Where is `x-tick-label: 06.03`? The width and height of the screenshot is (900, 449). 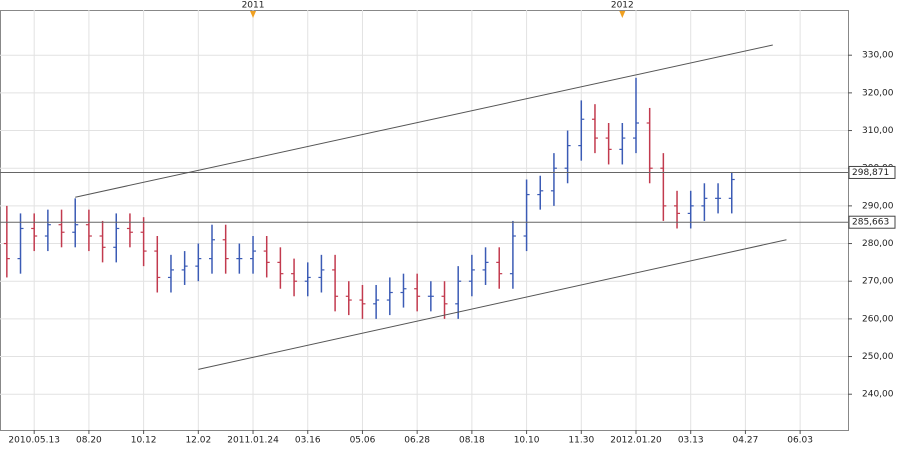 x-tick-label: 06.03 is located at coordinates (800, 441).